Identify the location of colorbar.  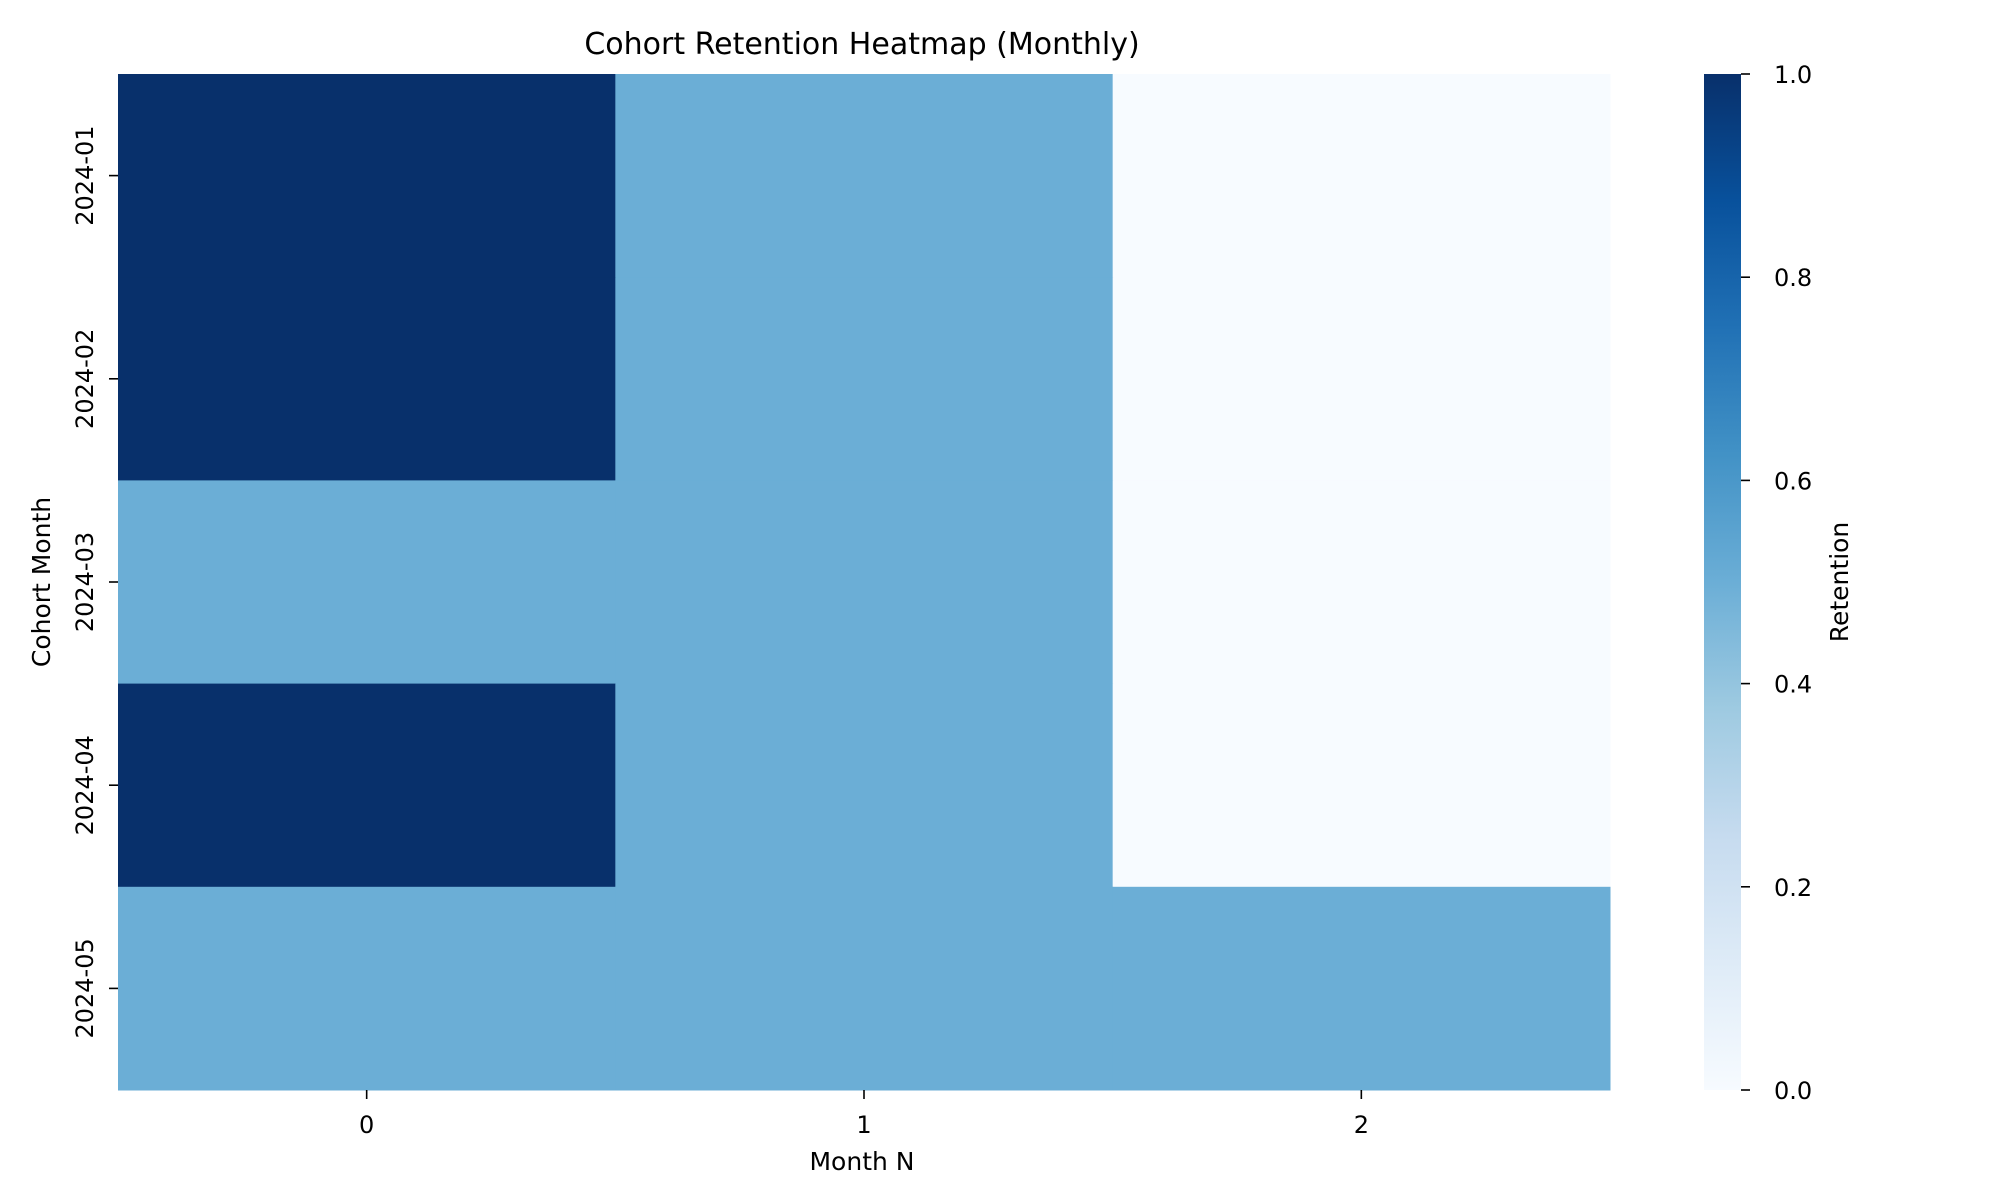
(1722, 582).